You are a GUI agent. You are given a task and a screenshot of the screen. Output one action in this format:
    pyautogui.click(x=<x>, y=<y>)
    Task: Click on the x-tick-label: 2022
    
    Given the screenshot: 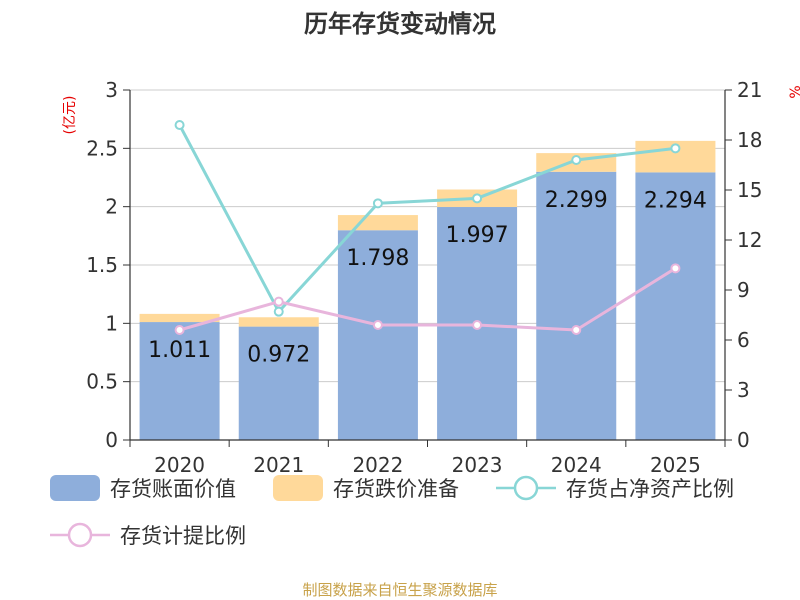 What is the action you would take?
    pyautogui.click(x=377, y=465)
    